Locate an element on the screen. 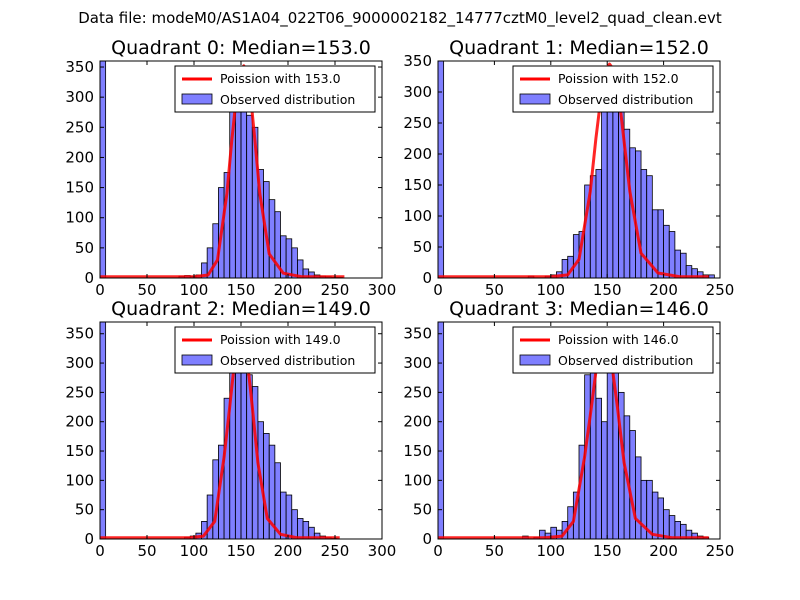  legend: Poission with 152.0 Observed distribution is located at coordinates (613, 89).